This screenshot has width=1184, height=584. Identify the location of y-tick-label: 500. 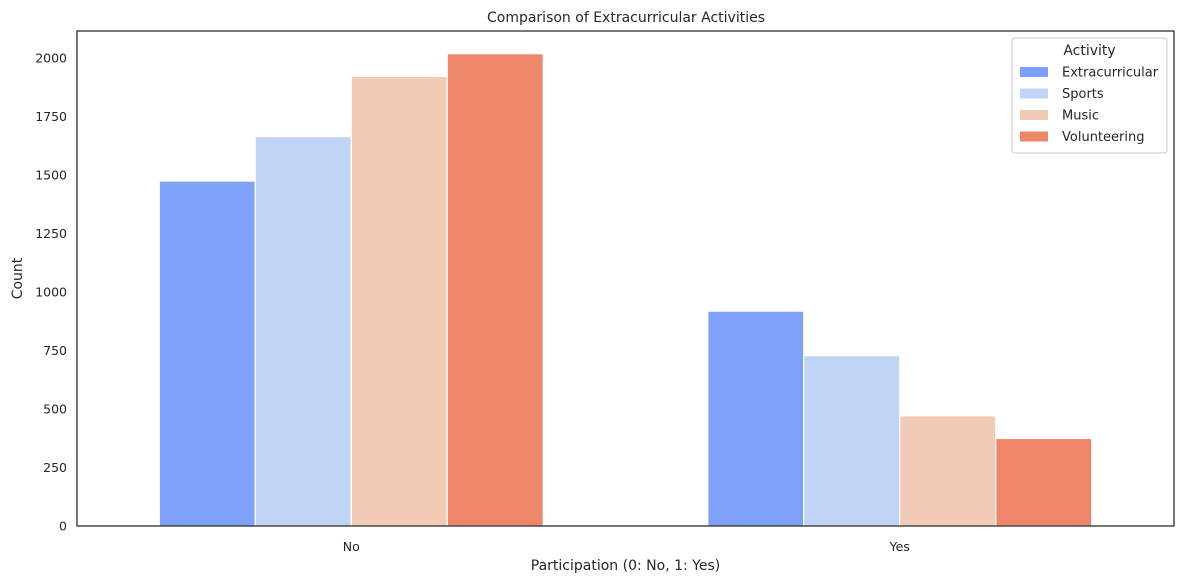
(55, 408).